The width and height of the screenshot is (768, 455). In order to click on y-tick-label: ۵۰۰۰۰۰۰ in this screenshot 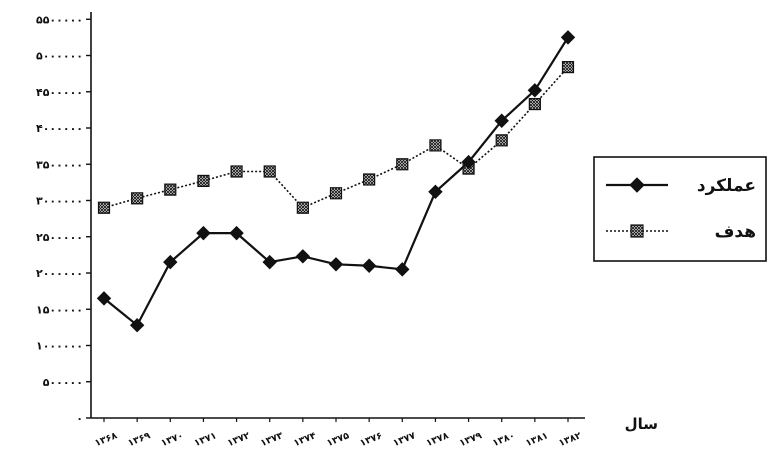, I will do `click(59, 56)`.